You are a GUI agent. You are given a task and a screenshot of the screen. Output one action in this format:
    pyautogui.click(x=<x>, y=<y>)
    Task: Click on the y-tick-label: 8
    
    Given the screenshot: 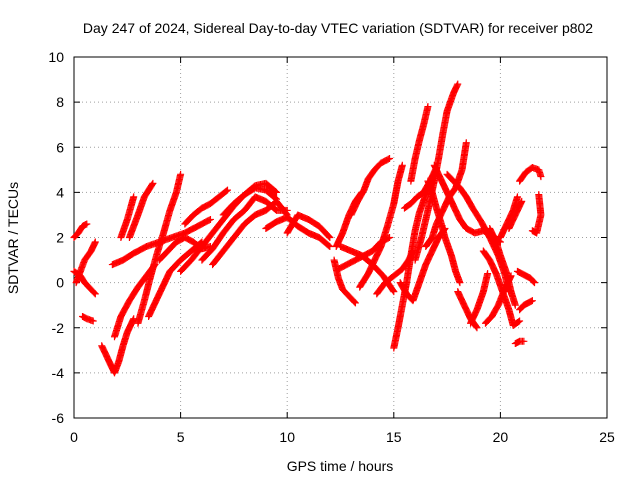 What is the action you would take?
    pyautogui.click(x=60, y=102)
    